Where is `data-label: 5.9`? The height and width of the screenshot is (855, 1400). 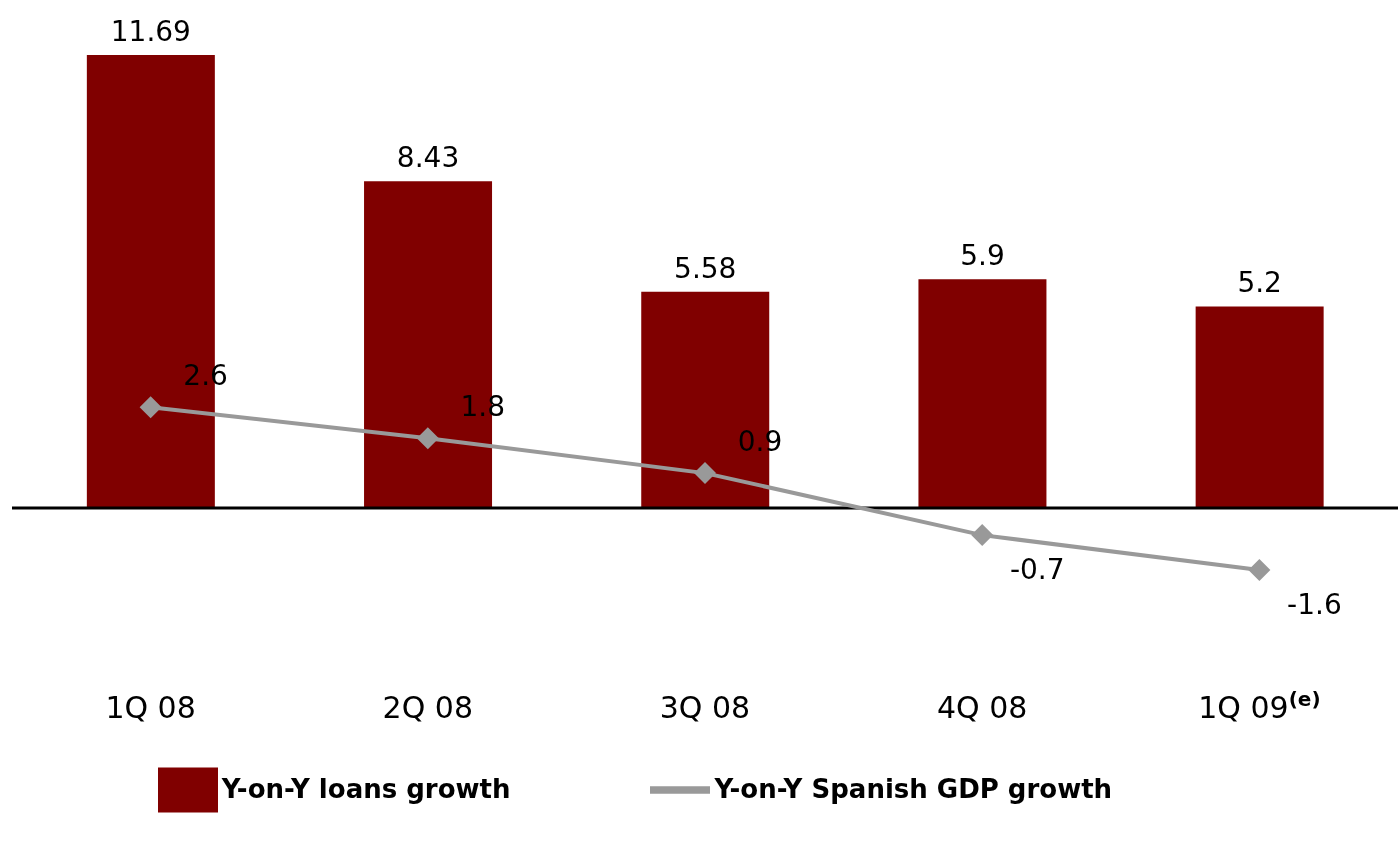 data-label: 5.9 is located at coordinates (982, 256).